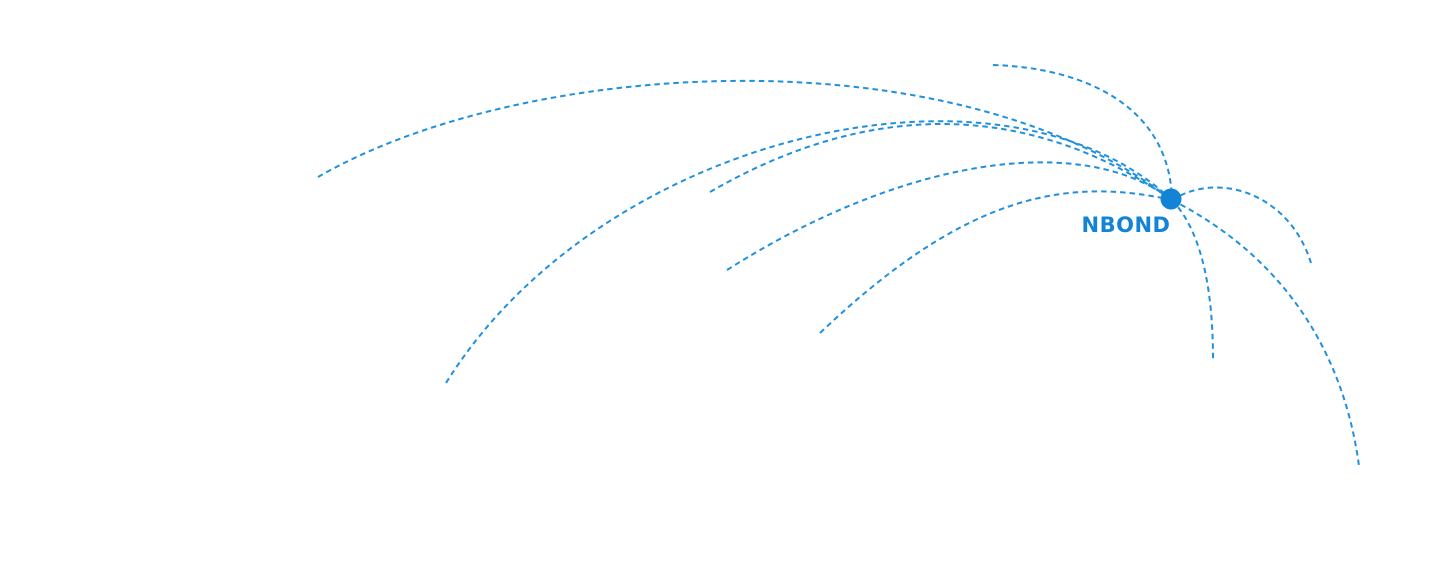 The width and height of the screenshot is (1450, 576). I want to click on node-circle, so click(1171, 199).